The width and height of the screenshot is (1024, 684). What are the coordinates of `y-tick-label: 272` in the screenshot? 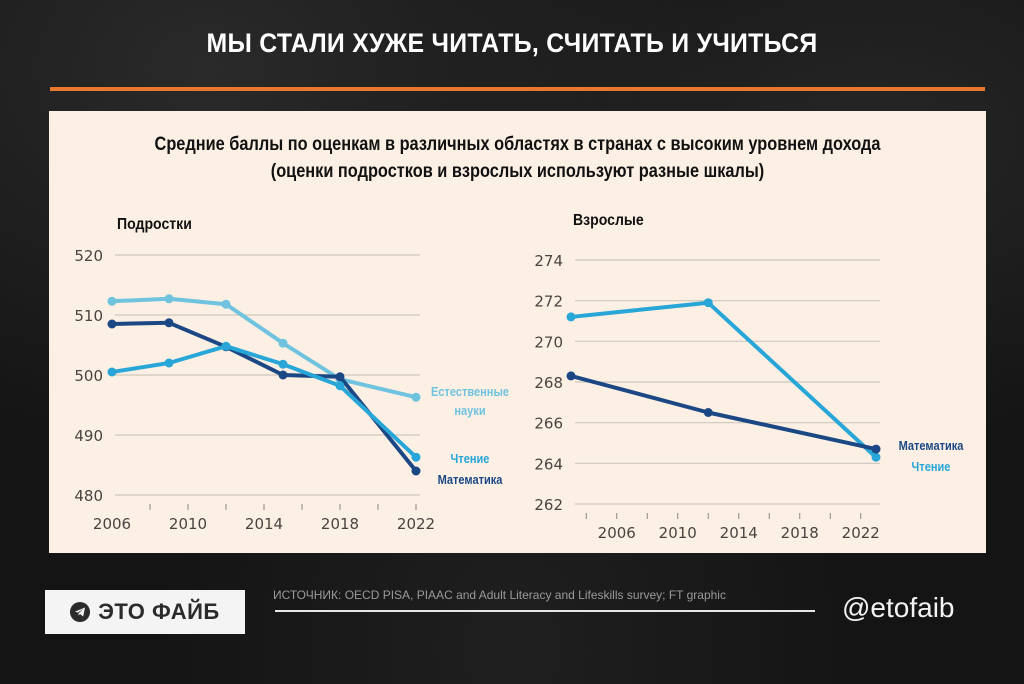 It's located at (548, 302).